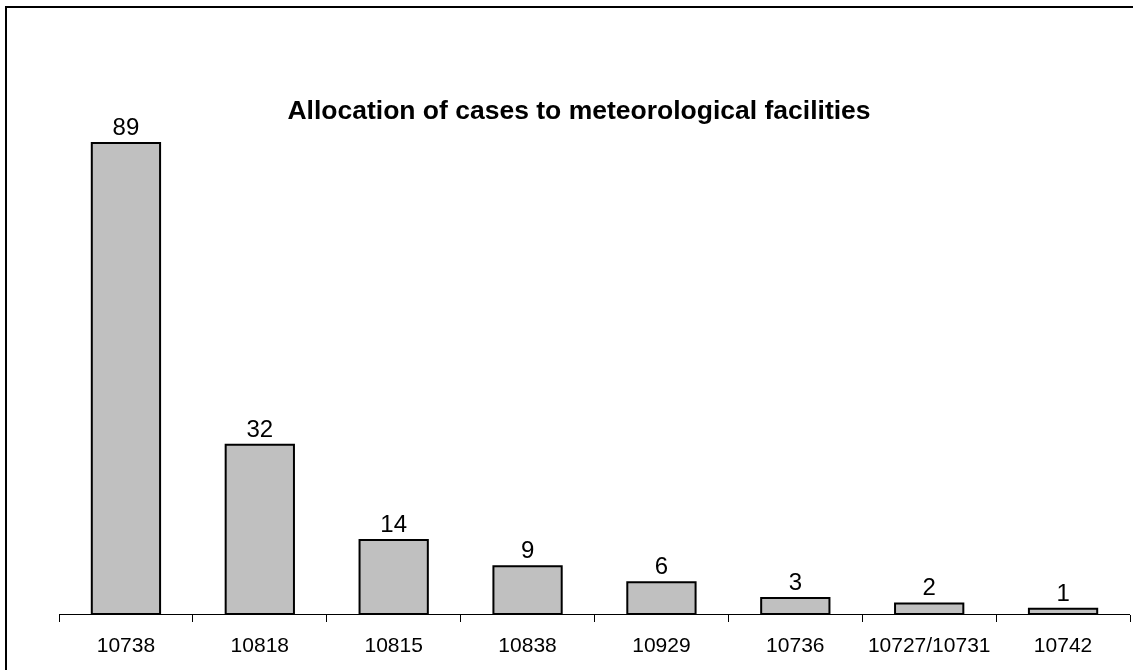 The image size is (1133, 670). I want to click on data-label: 9, so click(527, 550).